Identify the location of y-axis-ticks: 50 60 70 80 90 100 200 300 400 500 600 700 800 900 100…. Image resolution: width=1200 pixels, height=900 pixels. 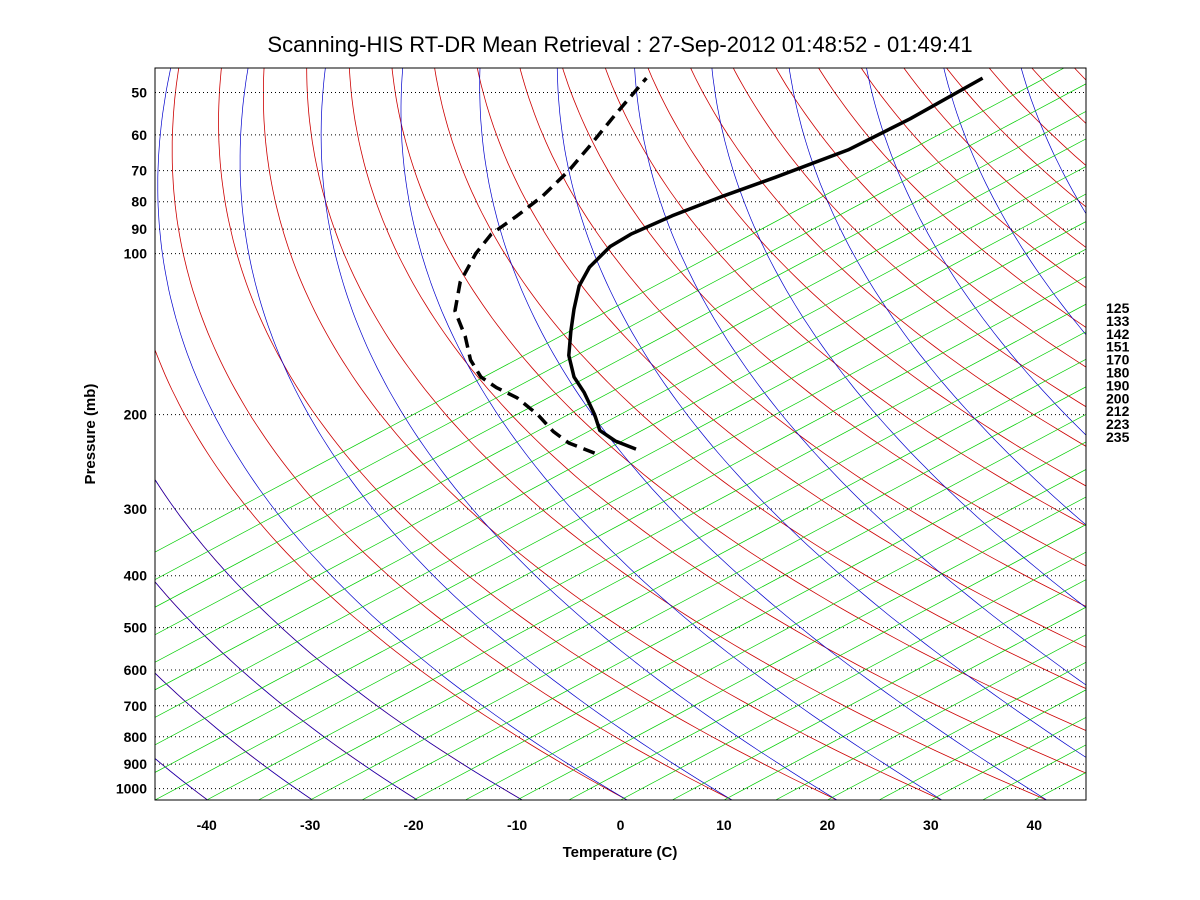
(131, 440).